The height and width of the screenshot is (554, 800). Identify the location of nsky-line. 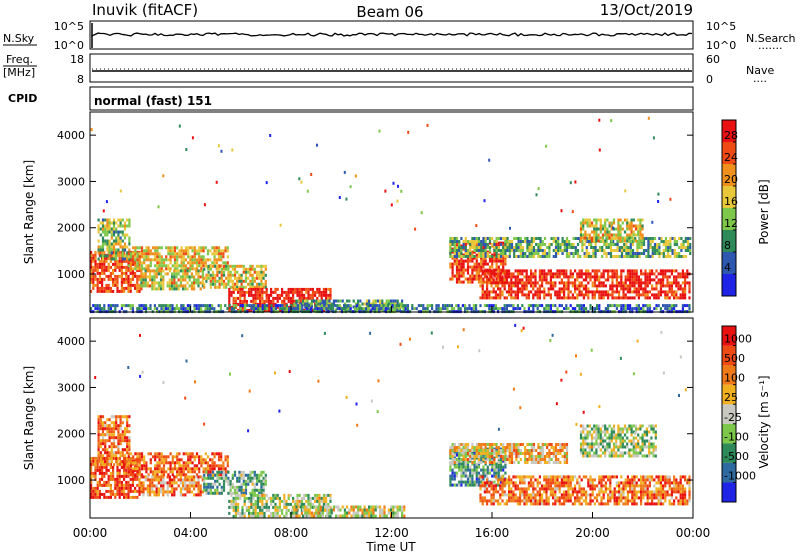
(392, 34).